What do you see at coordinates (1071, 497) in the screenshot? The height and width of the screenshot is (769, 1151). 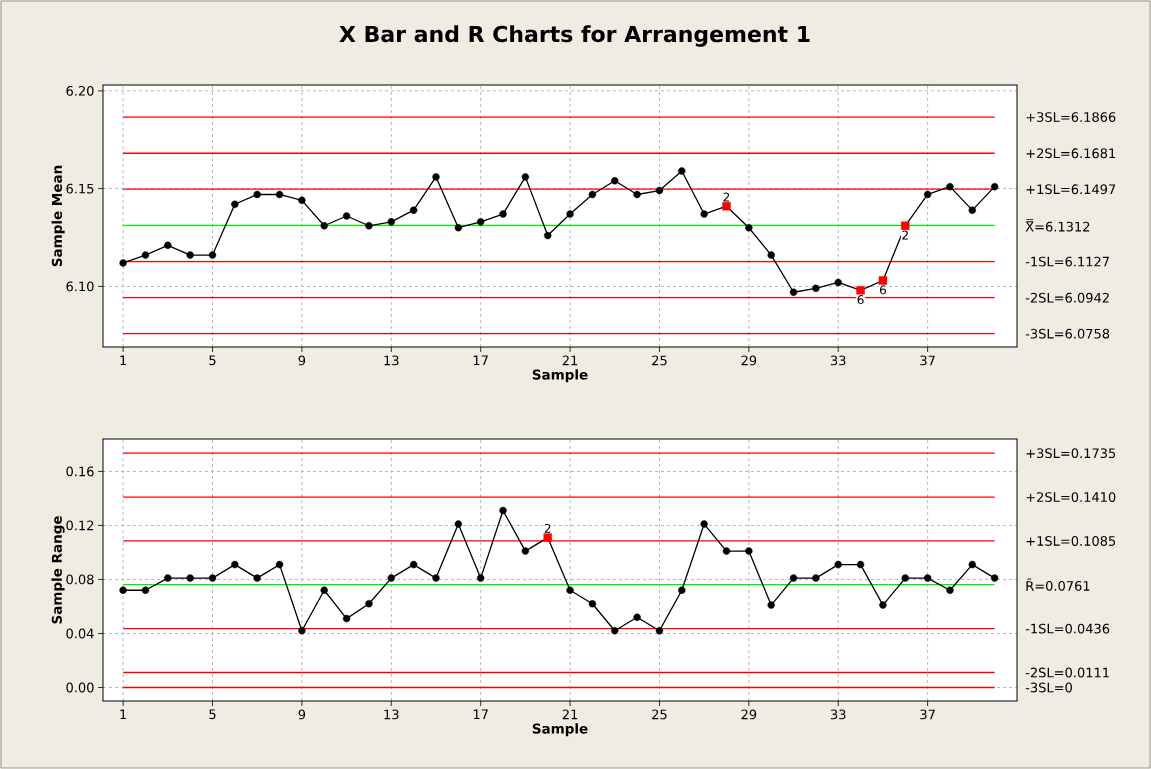 I see `ref-line-label: +2SL=0.1410` at bounding box center [1071, 497].